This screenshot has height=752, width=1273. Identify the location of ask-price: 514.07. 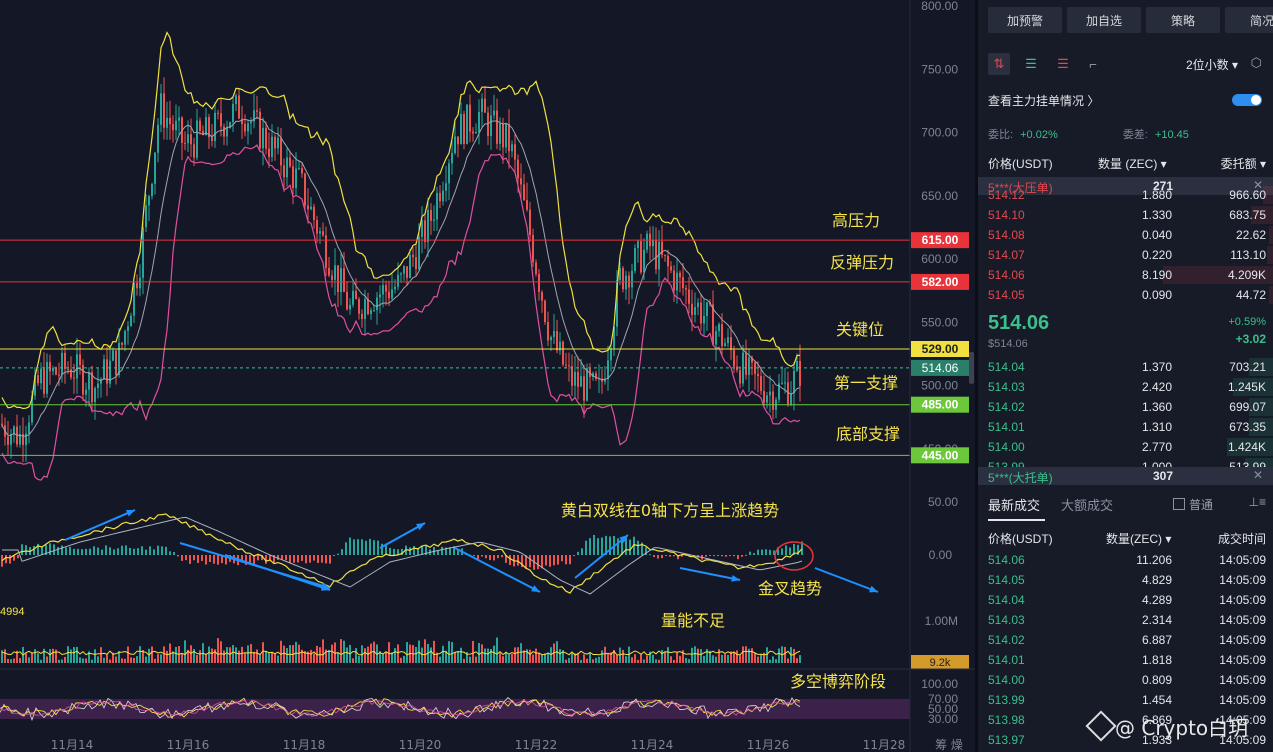
(1006, 255).